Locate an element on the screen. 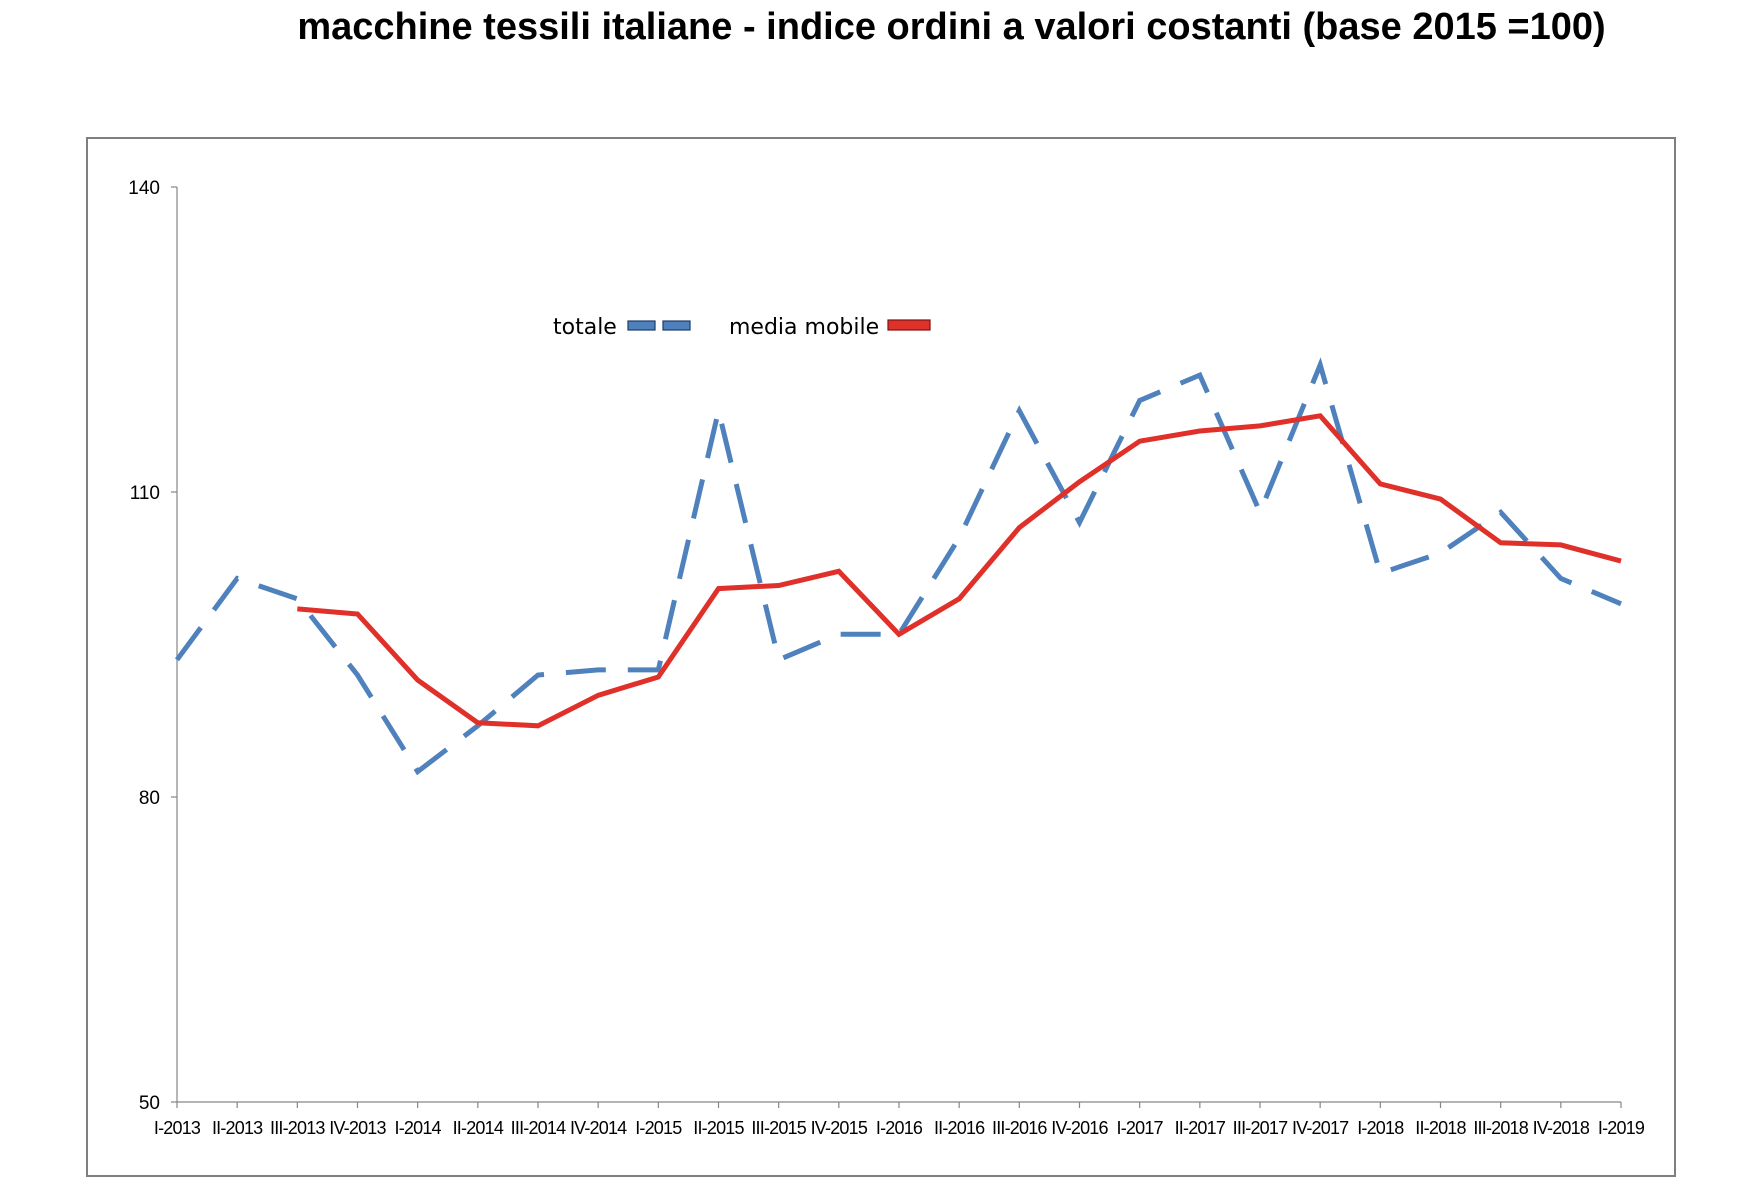 The image size is (1743, 1177). x-tick-label: I-2013 is located at coordinates (177, 1128).